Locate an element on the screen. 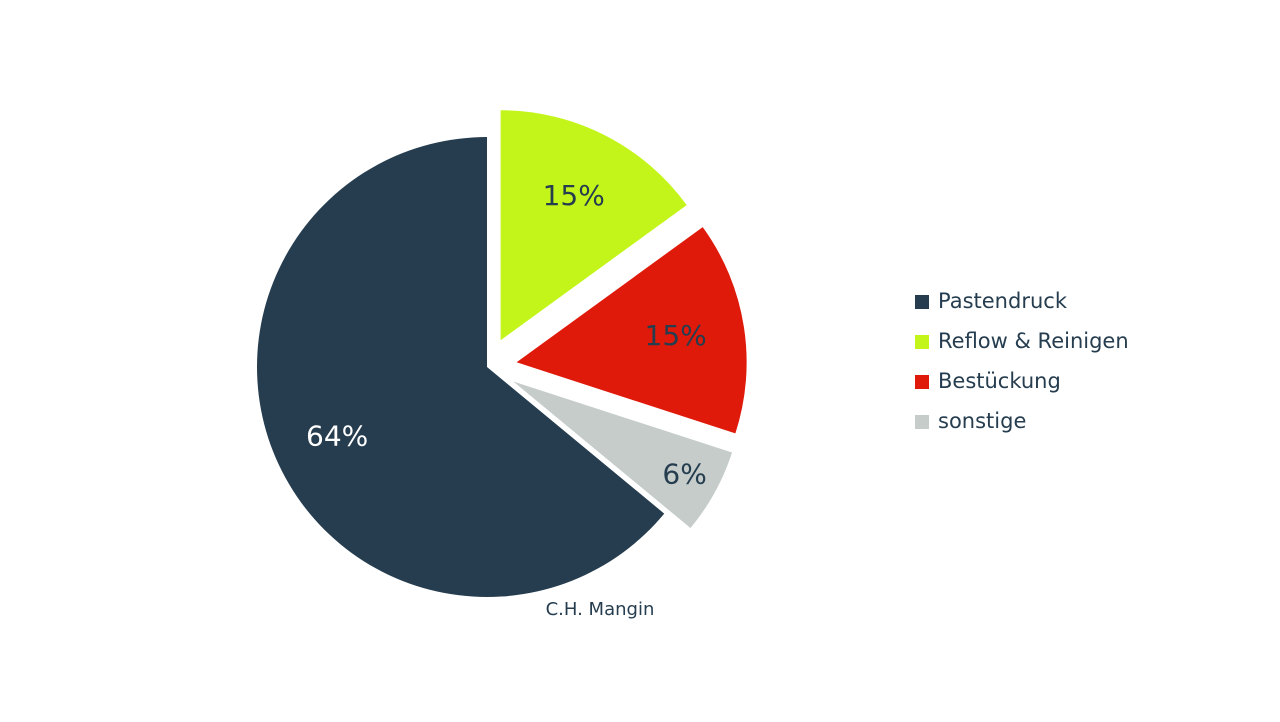 This screenshot has width=1280, height=722. slice-label: 64% is located at coordinates (337, 436).